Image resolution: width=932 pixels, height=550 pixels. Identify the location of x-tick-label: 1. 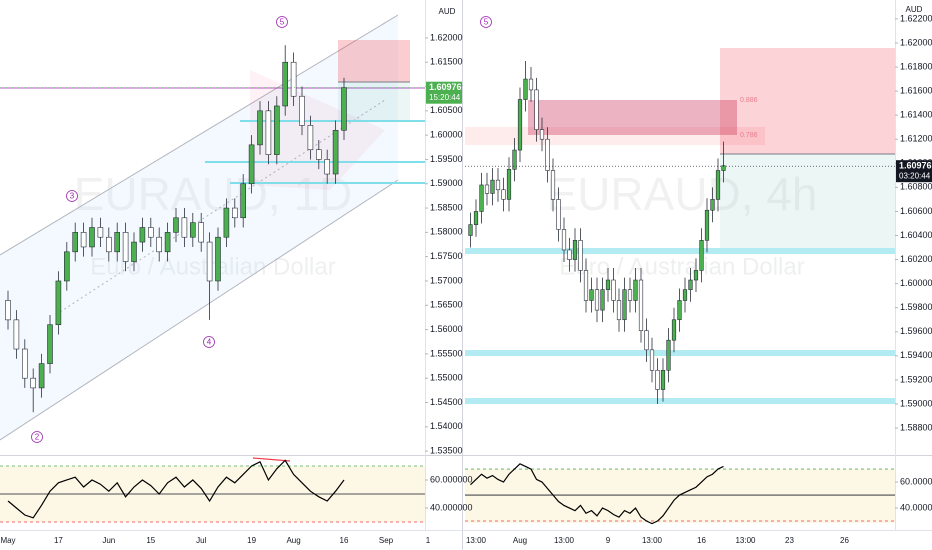
(428, 540).